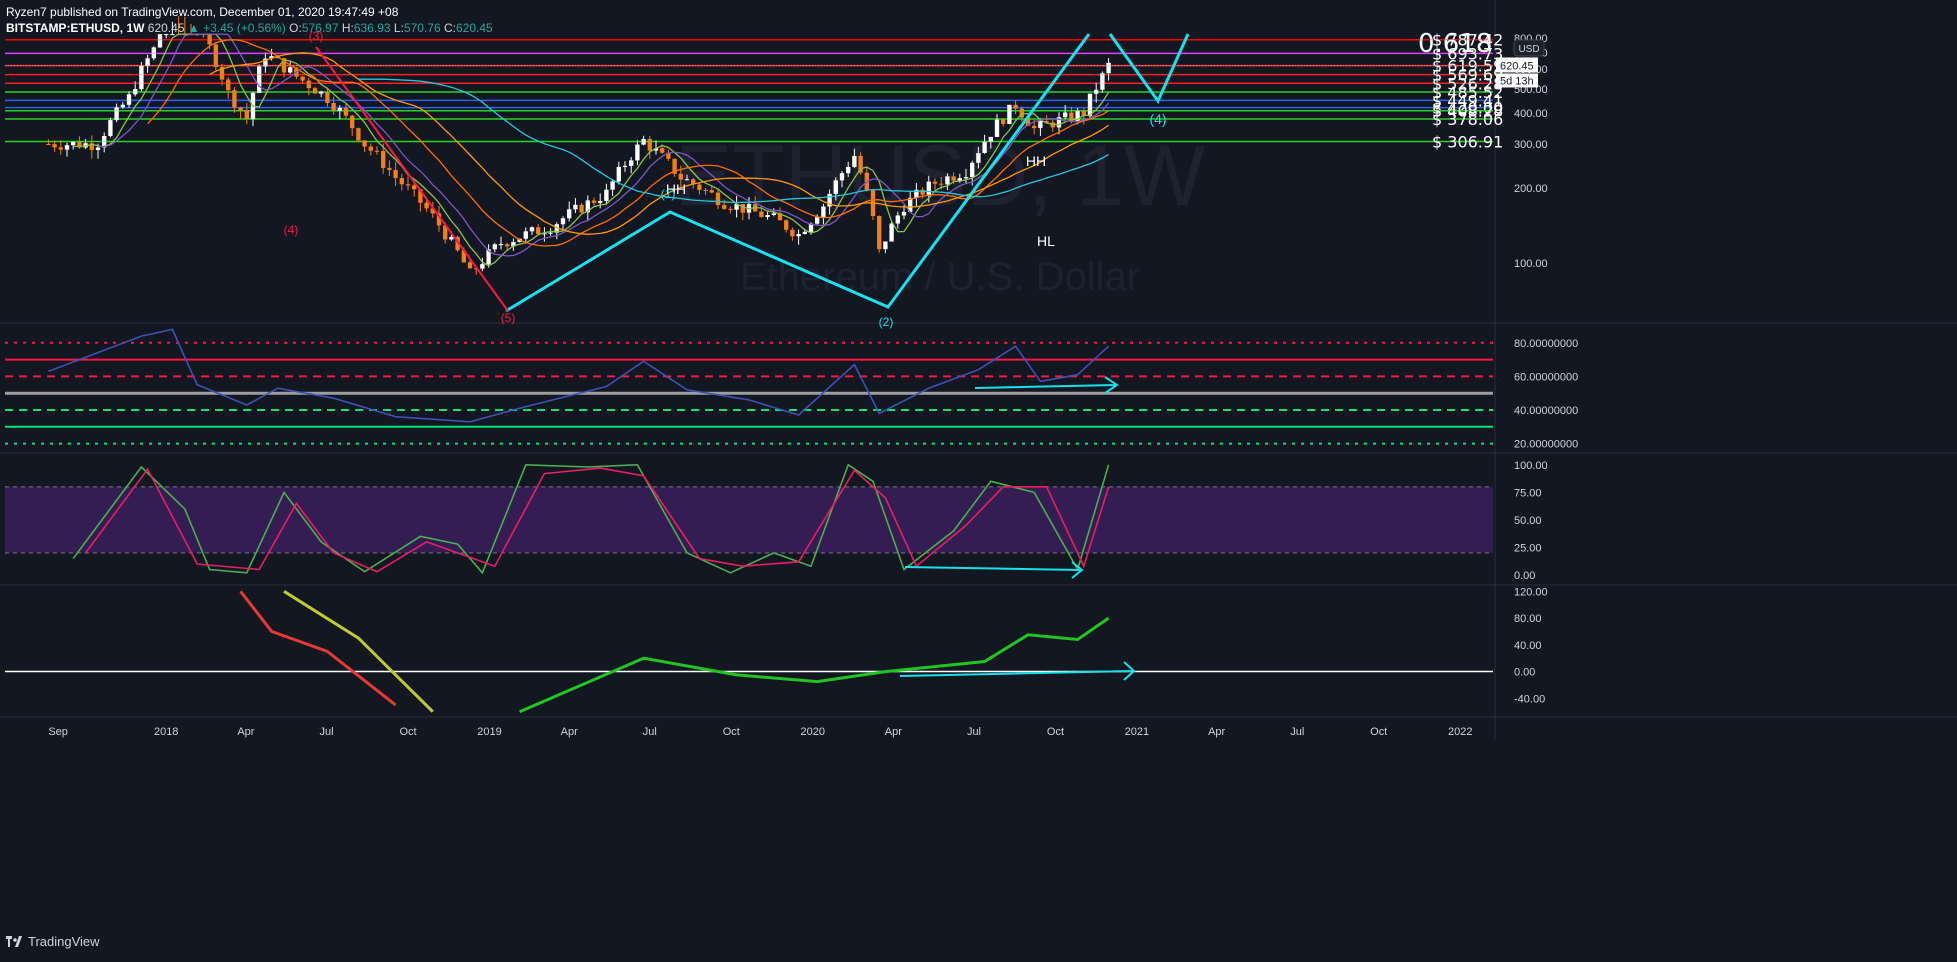 Image resolution: width=1957 pixels, height=962 pixels. What do you see at coordinates (1467, 119) in the screenshot?
I see `price-level-label: $ 378.06` at bounding box center [1467, 119].